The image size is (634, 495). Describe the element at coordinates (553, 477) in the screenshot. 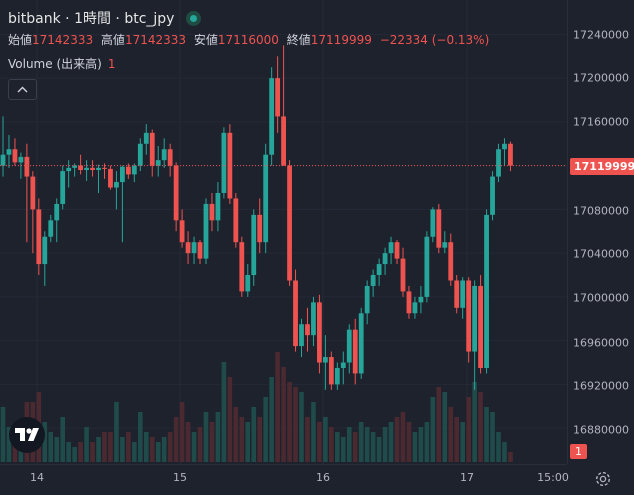

I see `time-tick: 15:00` at that location.